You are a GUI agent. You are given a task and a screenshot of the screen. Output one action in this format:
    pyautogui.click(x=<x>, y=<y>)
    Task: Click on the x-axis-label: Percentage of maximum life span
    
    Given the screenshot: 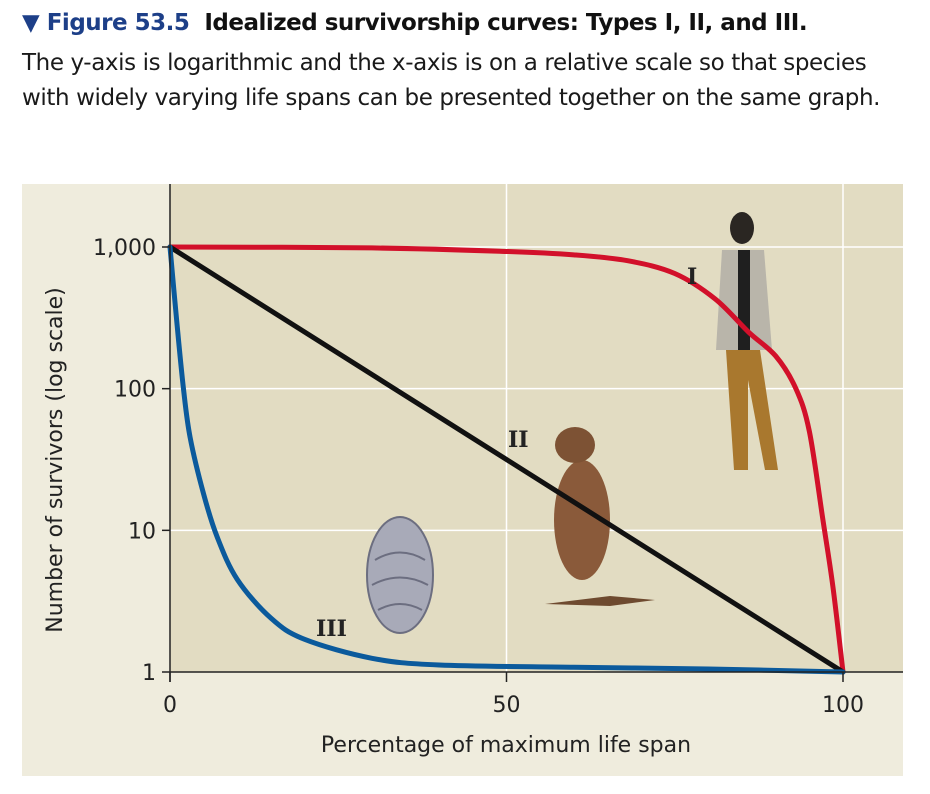 What is the action you would take?
    pyautogui.click(x=506, y=745)
    